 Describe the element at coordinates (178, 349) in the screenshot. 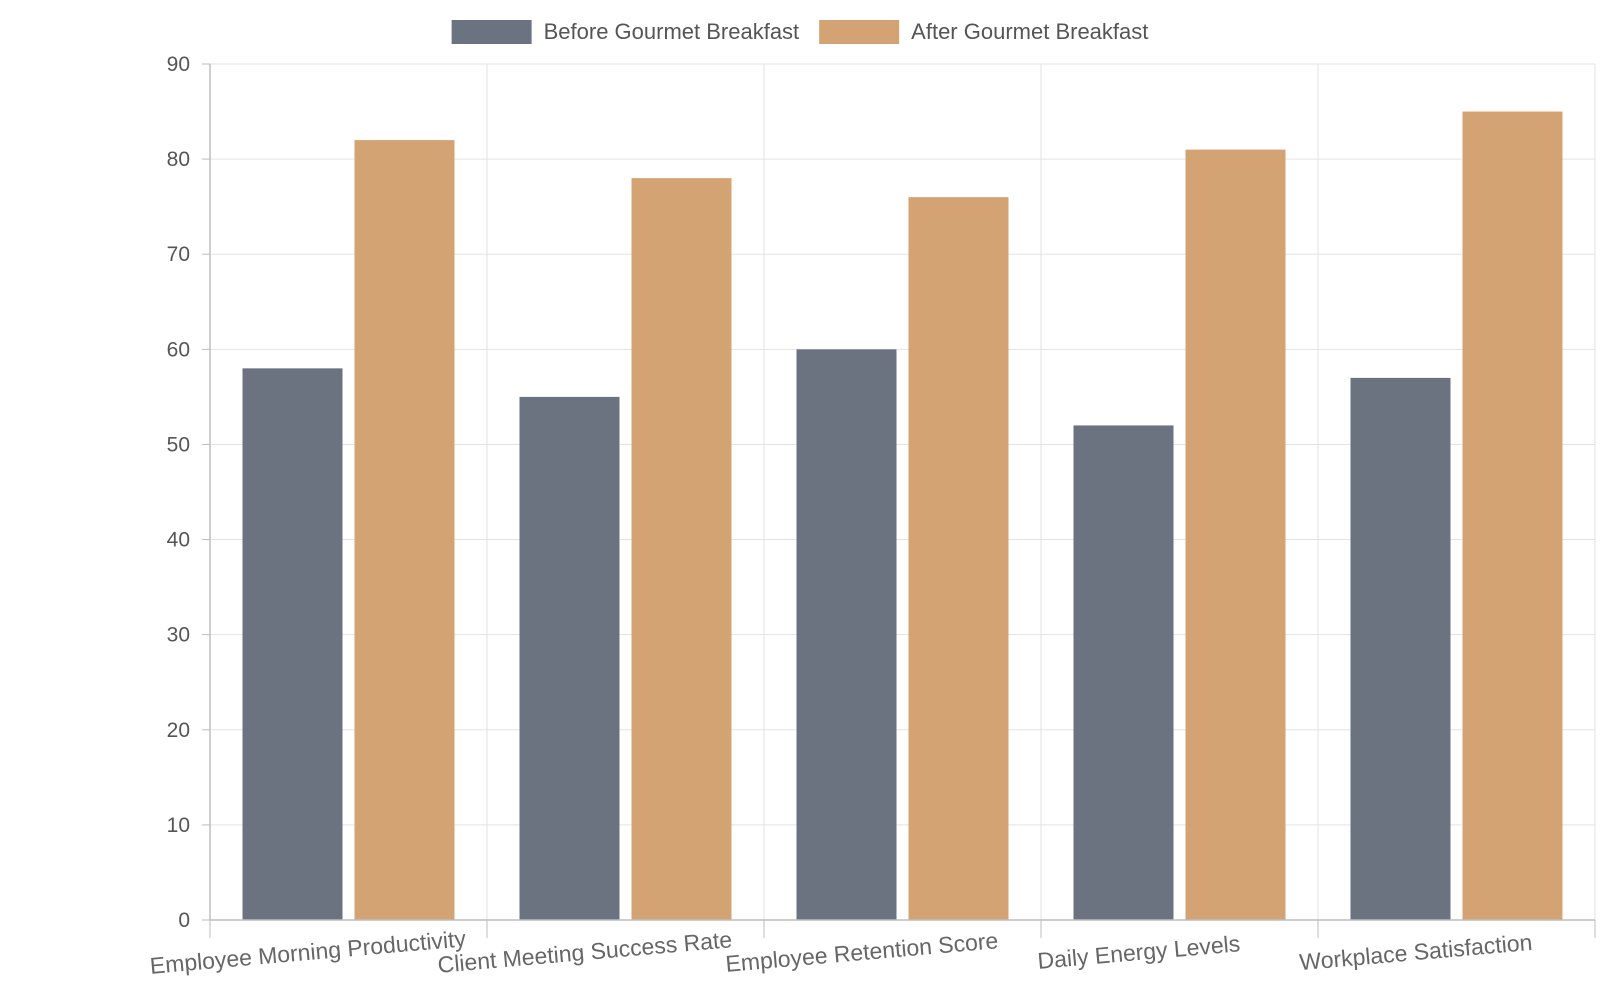

I see `y-tick-label: 60` at that location.